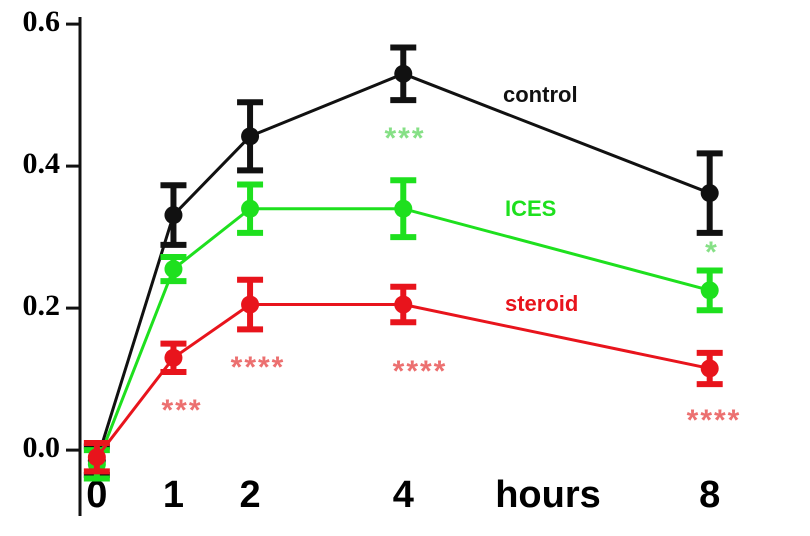 Image resolution: width=810 pixels, height=536 pixels. What do you see at coordinates (541, 303) in the screenshot?
I see `series-label: steroid` at bounding box center [541, 303].